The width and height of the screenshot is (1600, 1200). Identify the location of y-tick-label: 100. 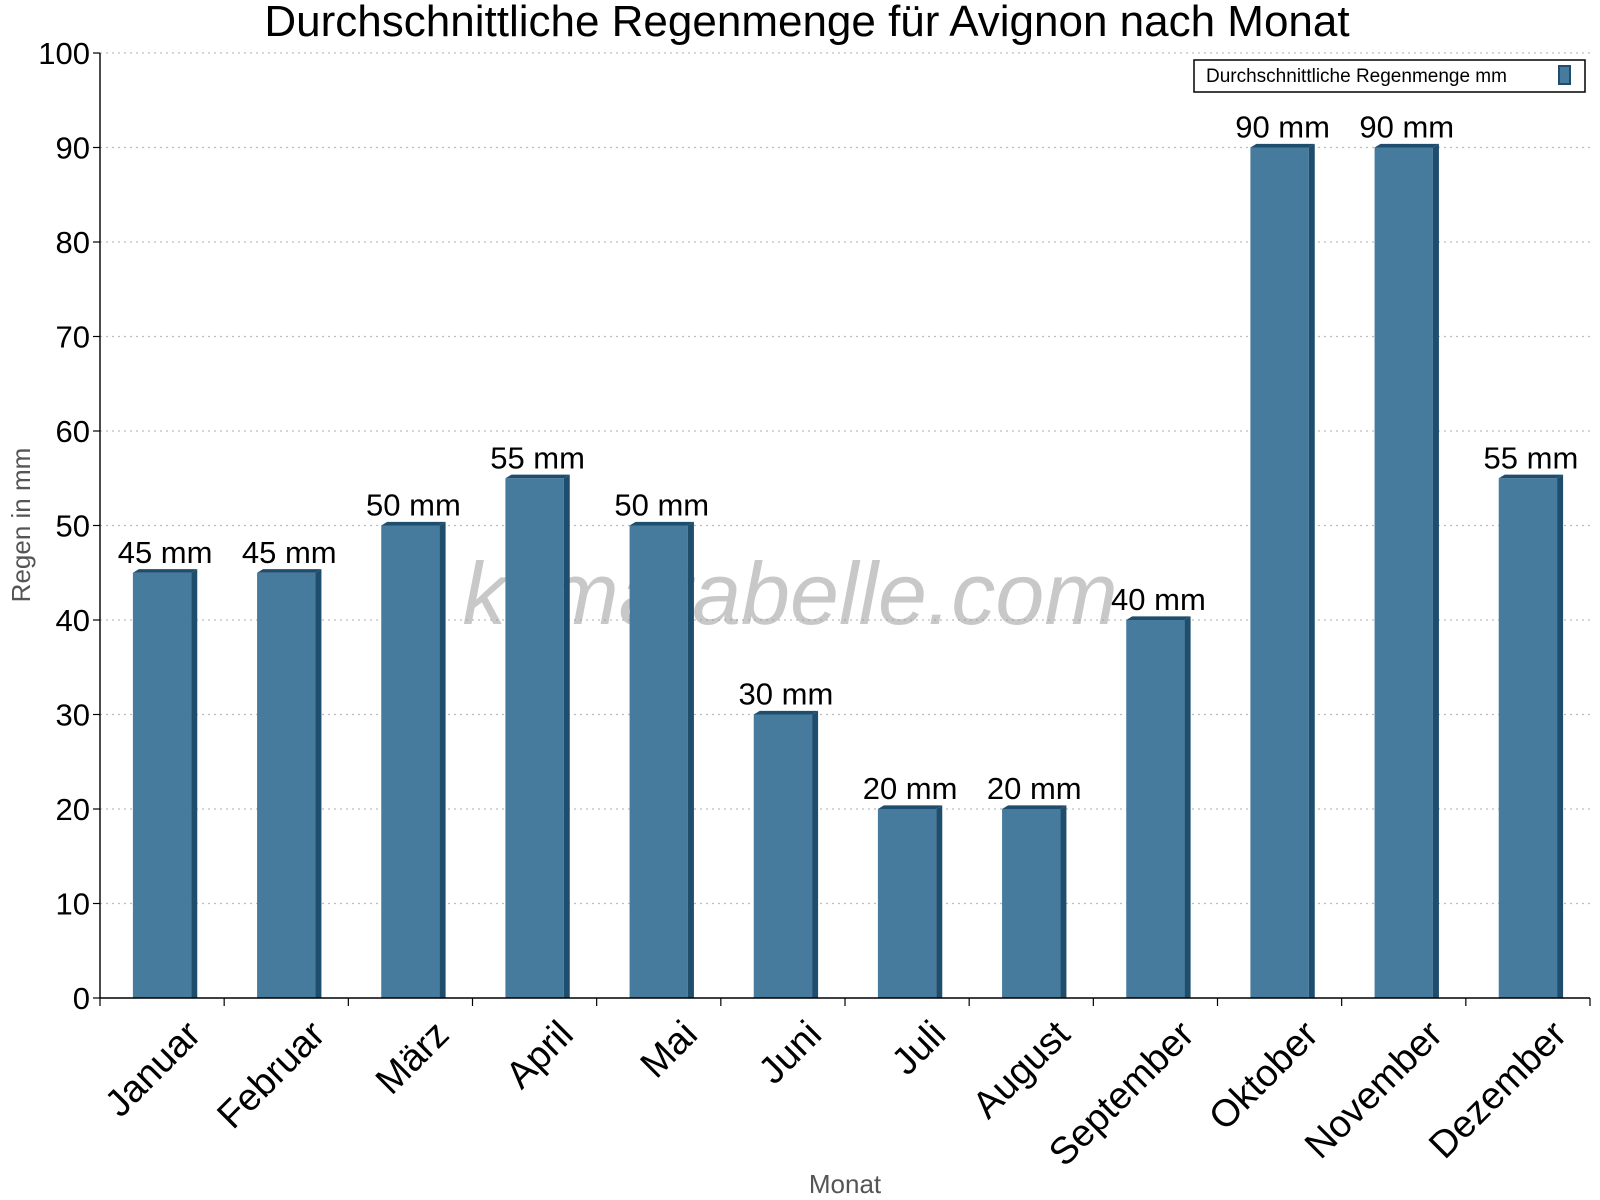
(64, 53).